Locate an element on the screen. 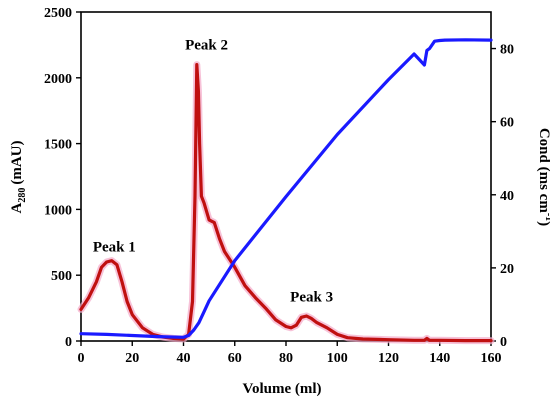 The height and width of the screenshot is (402, 550). right-axis-label-close: ) is located at coordinates (543, 223).